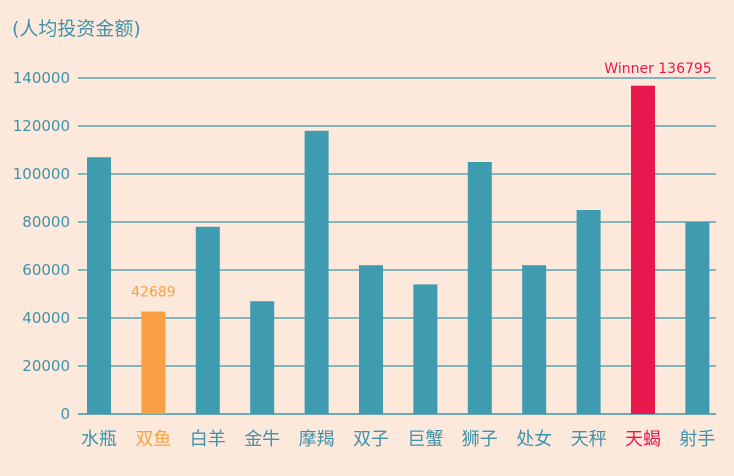 The height and width of the screenshot is (476, 734). I want to click on x-tick-label: 狮子, so click(480, 439).